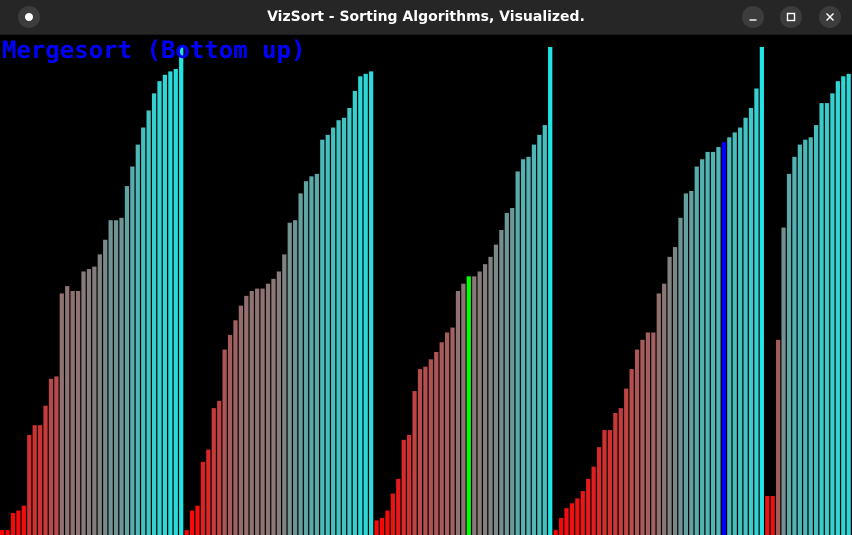  Describe the element at coordinates (753, 17) in the screenshot. I see `minimize-icon` at that location.